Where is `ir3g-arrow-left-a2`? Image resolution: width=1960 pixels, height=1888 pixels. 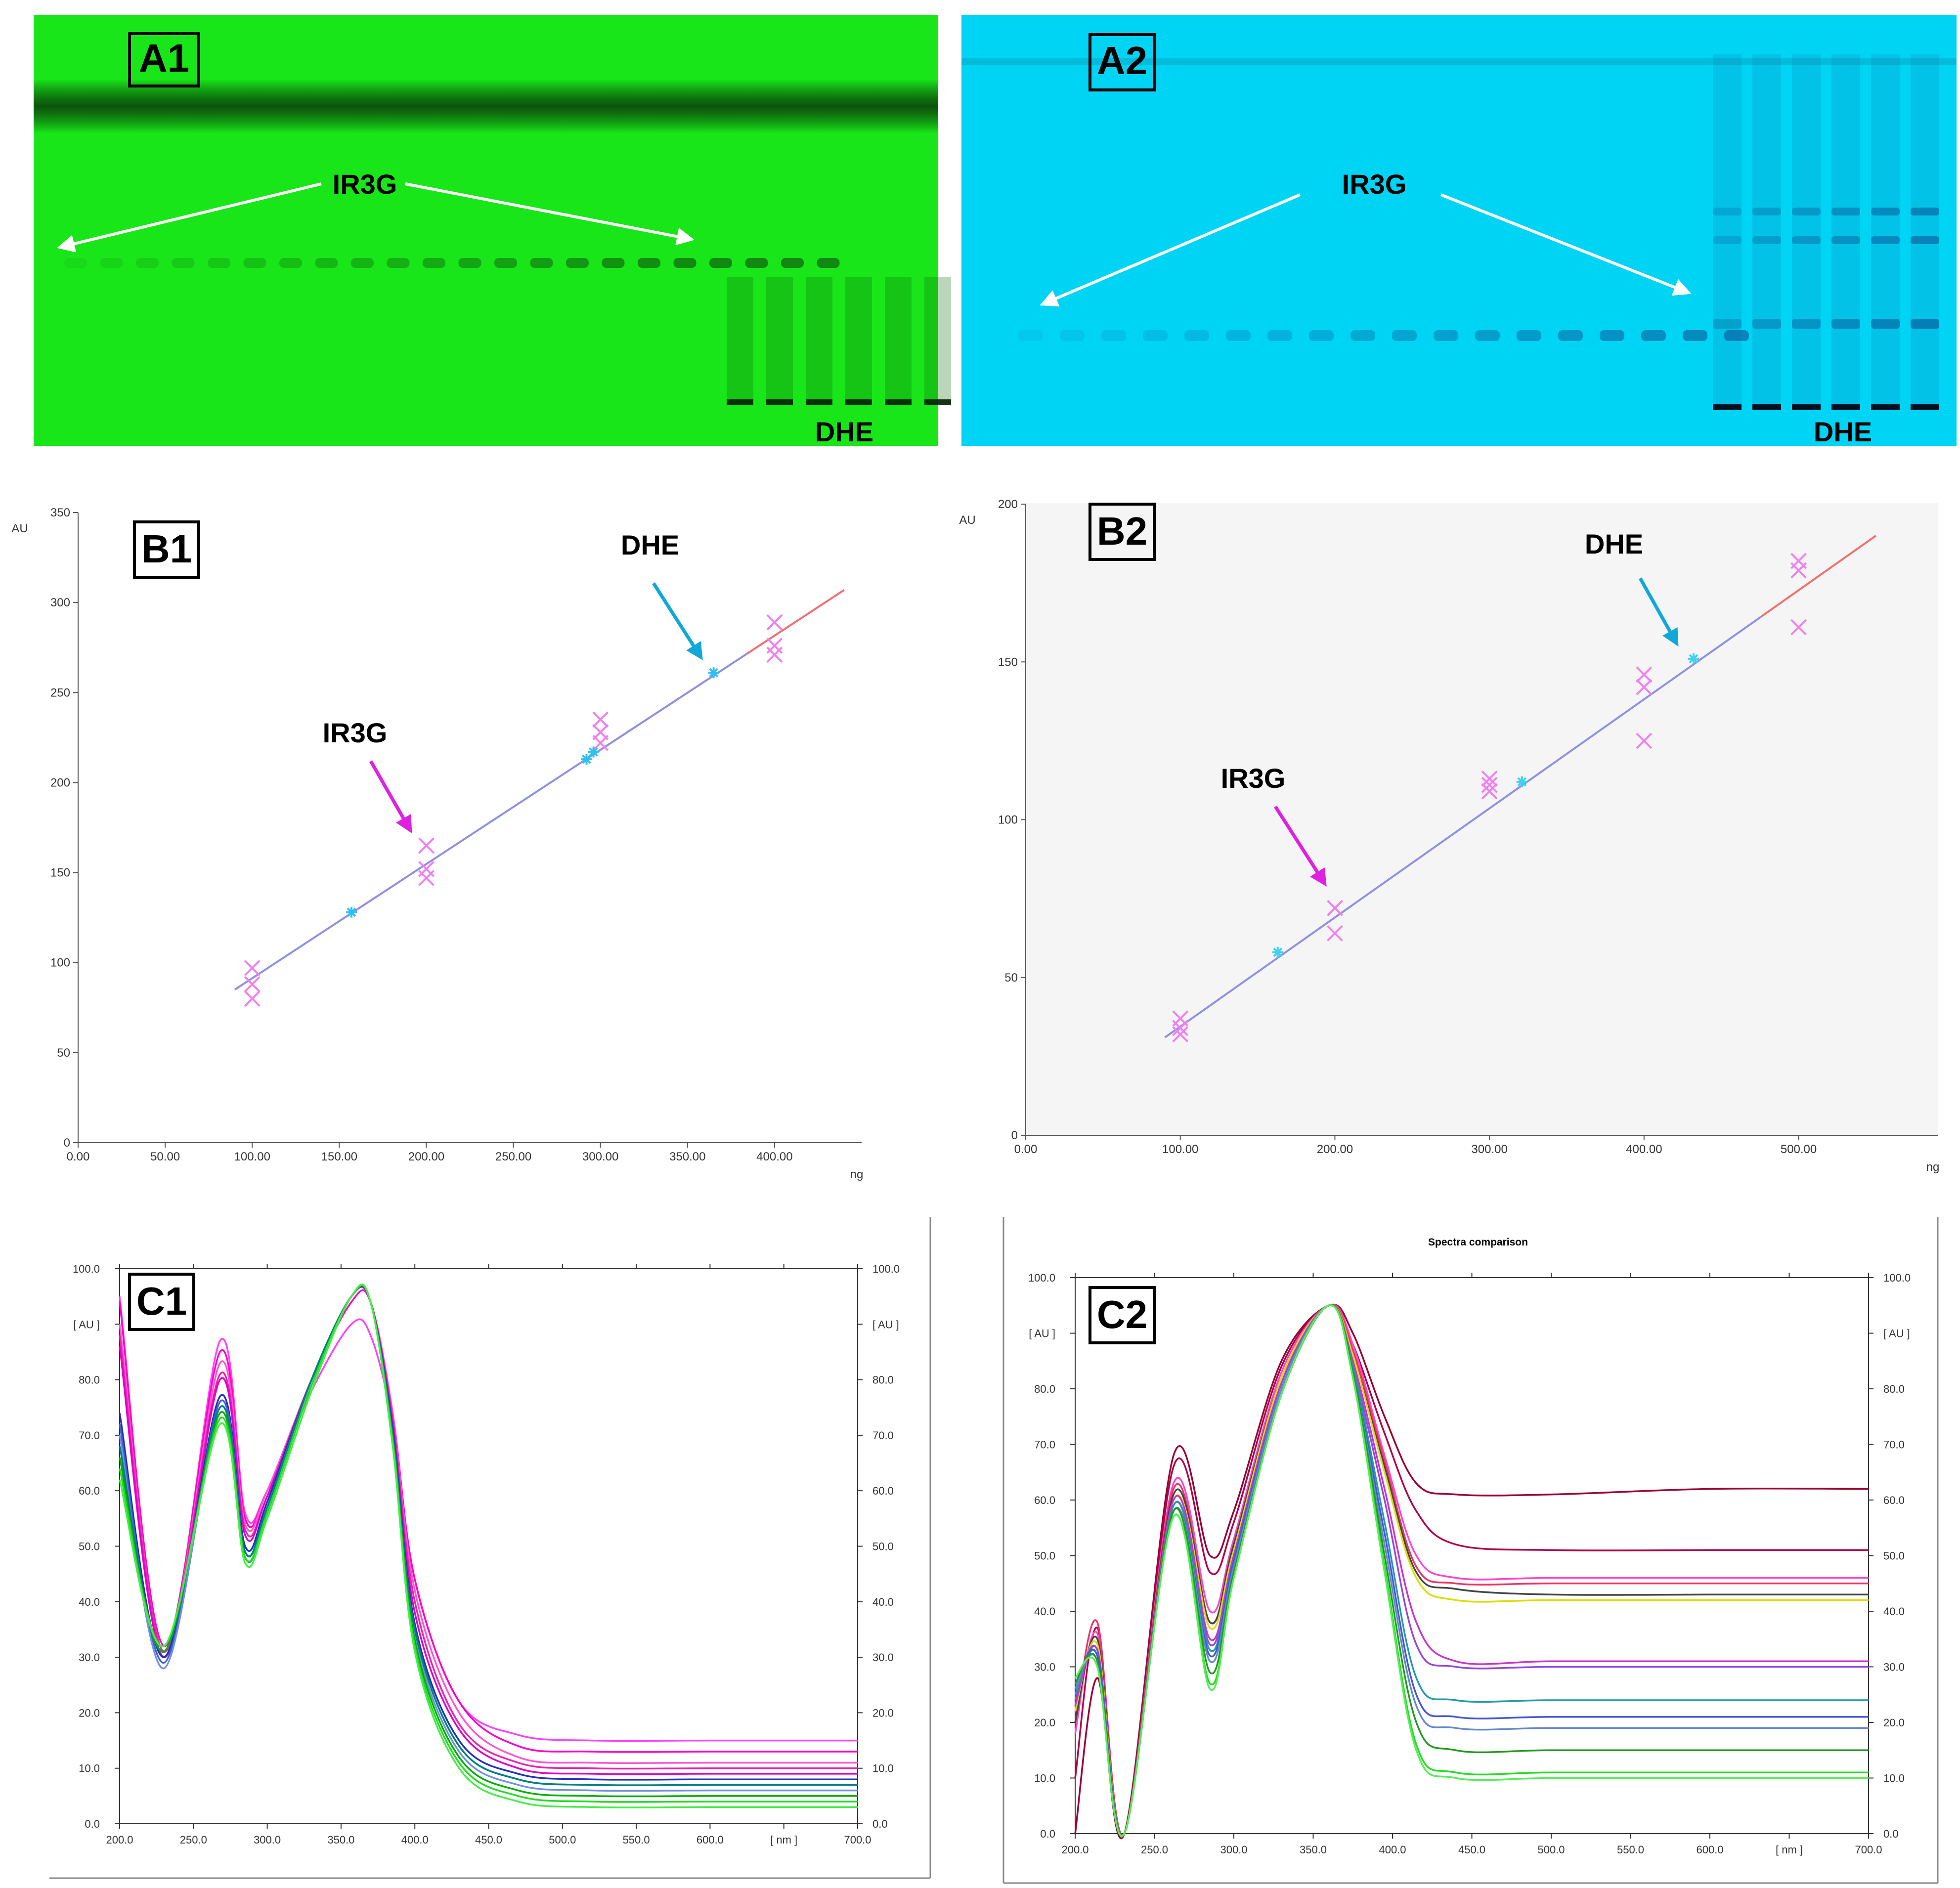
ir3g-arrow-left-a2 is located at coordinates (1171, 250).